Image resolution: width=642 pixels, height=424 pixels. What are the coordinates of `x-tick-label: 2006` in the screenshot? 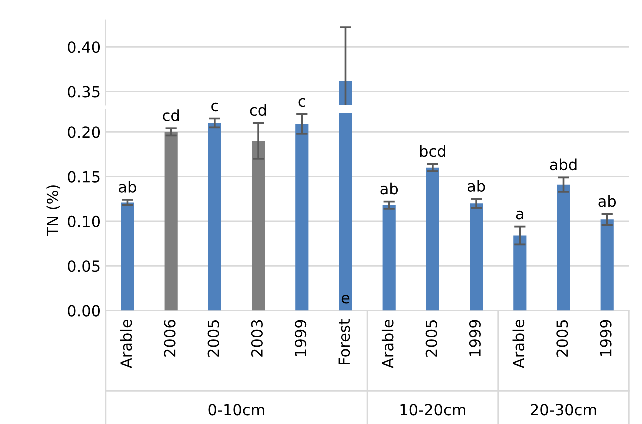 It's located at (170, 338).